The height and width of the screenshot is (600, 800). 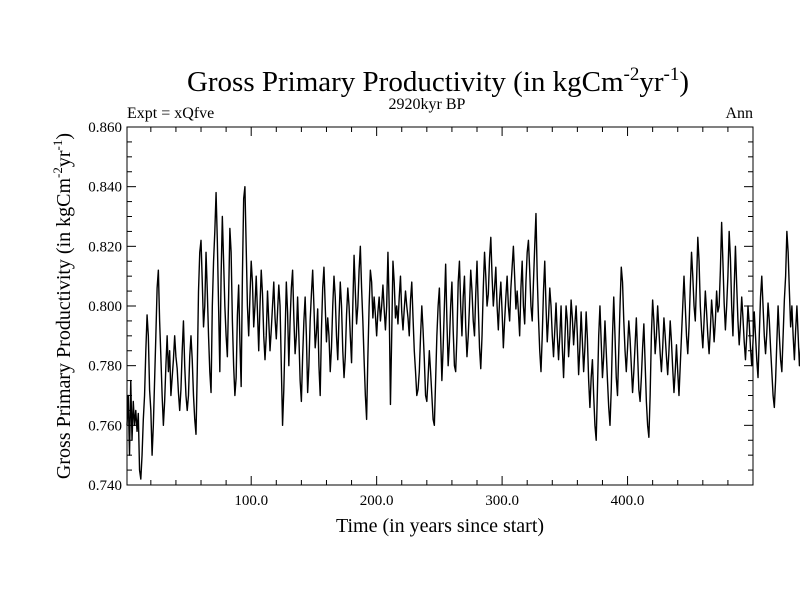 What do you see at coordinates (64, 329) in the screenshot?
I see `y-axis-label-main: Gross Primary Productivity (in kgCm` at bounding box center [64, 329].